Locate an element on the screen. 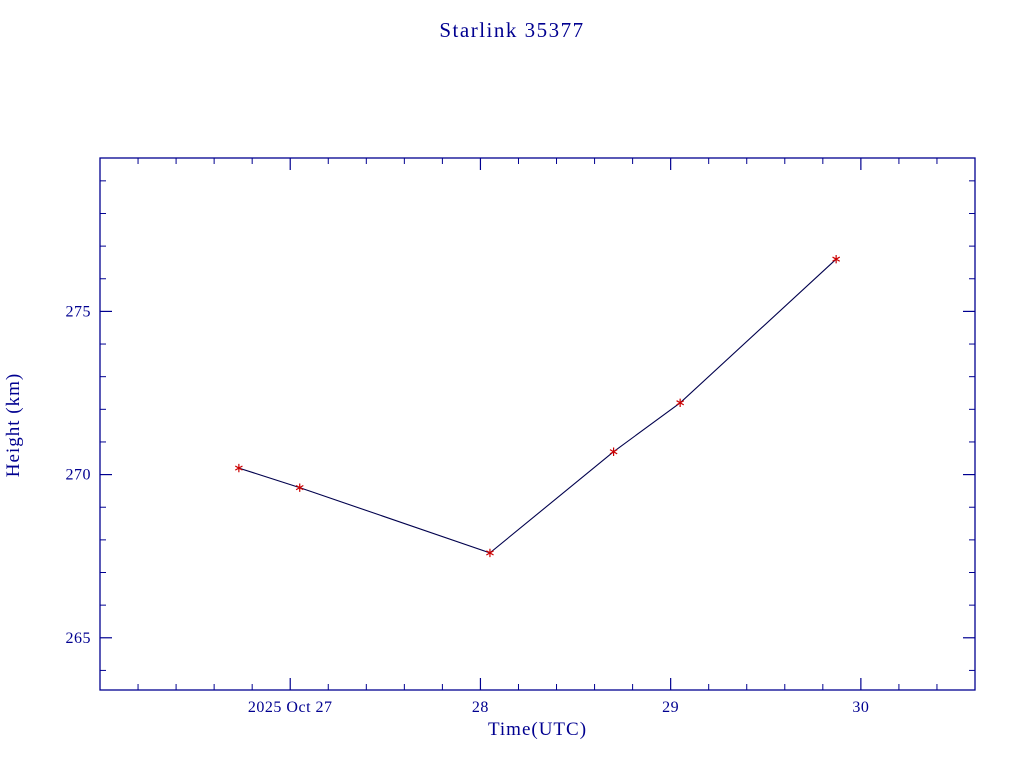 This screenshot has height=768, width=1024. y-tick-label-1: 270 is located at coordinates (79, 475).